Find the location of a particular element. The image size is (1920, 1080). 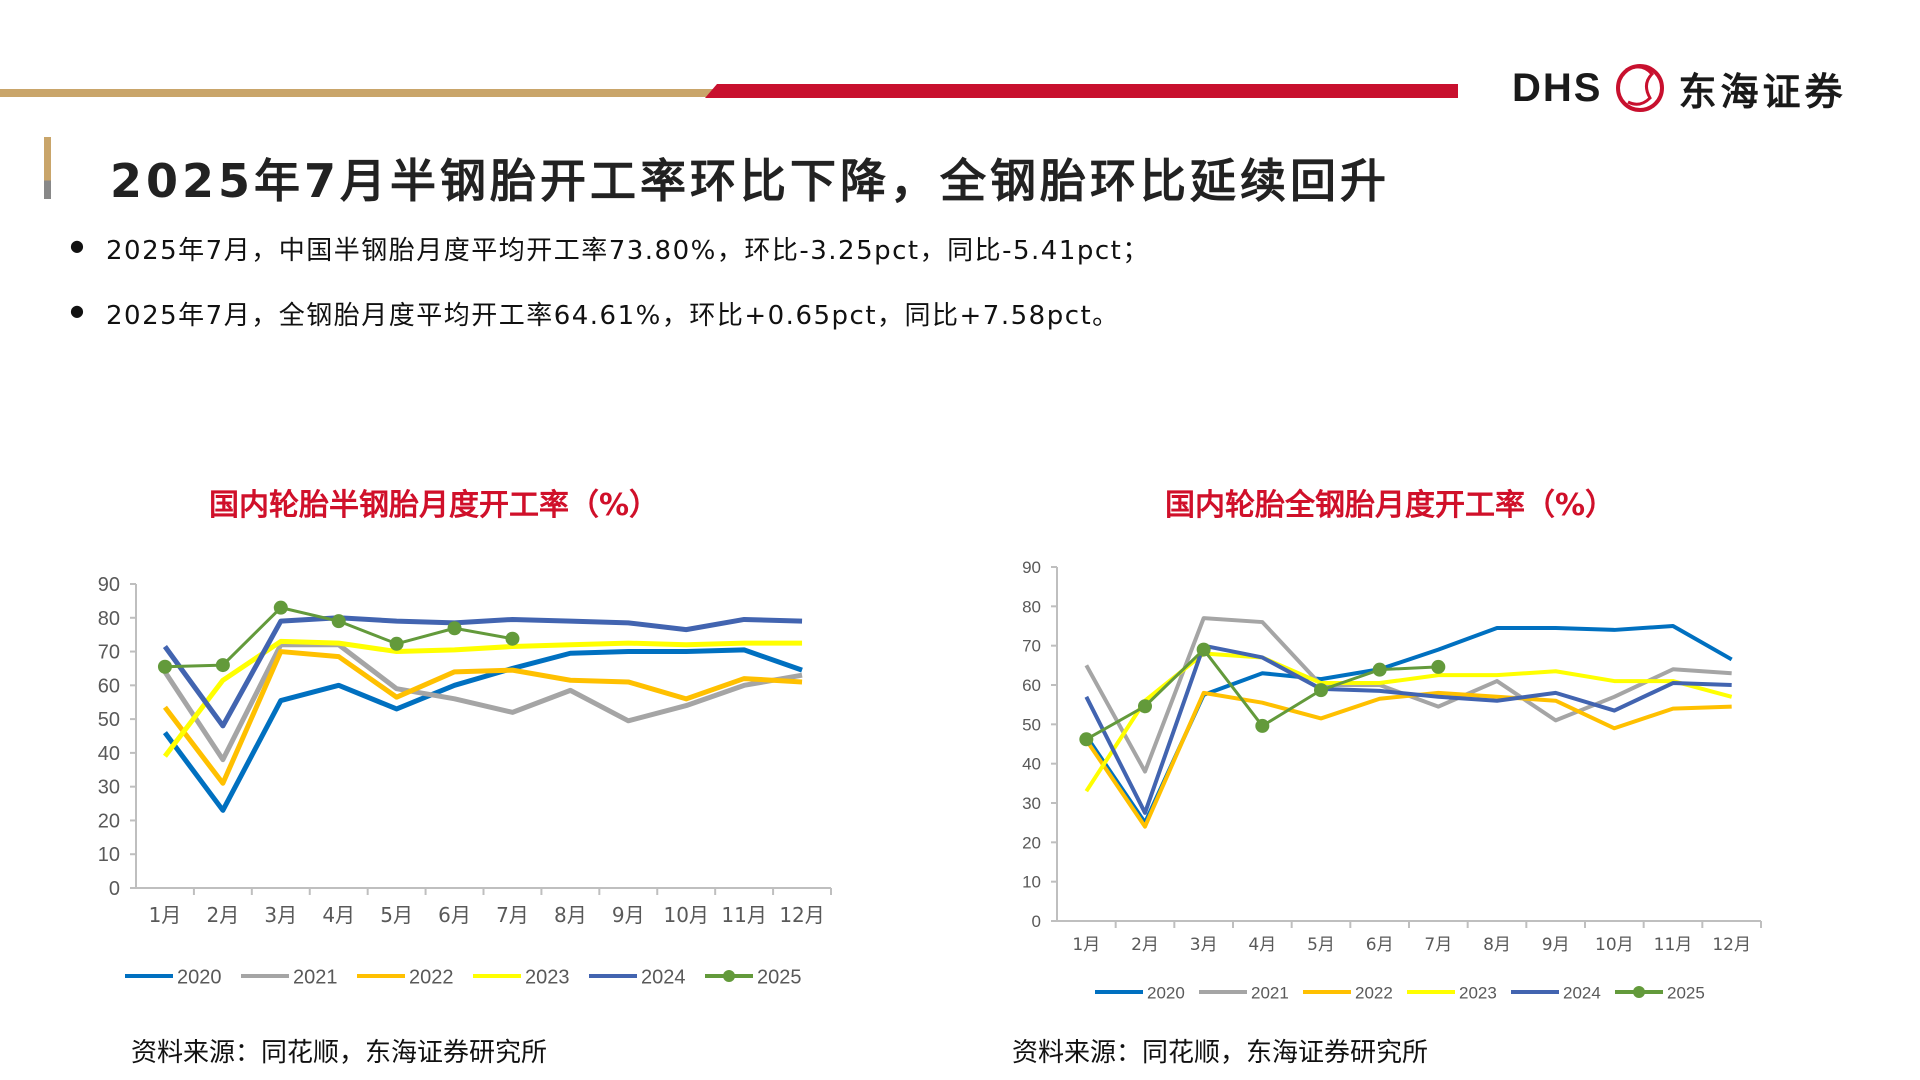

logo-latin: DHS is located at coordinates (1557, 87).